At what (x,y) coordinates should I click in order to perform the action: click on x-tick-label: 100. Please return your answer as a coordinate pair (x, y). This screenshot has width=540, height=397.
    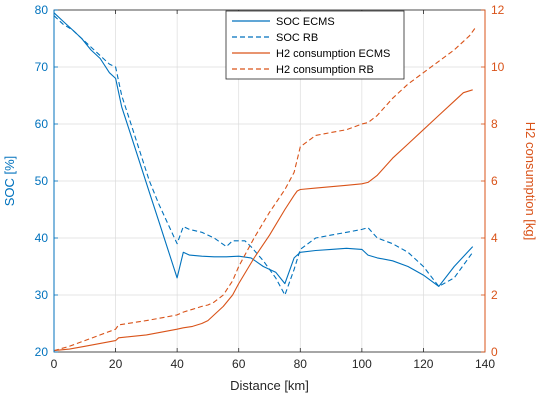
    Looking at the image, I should click on (362, 364).